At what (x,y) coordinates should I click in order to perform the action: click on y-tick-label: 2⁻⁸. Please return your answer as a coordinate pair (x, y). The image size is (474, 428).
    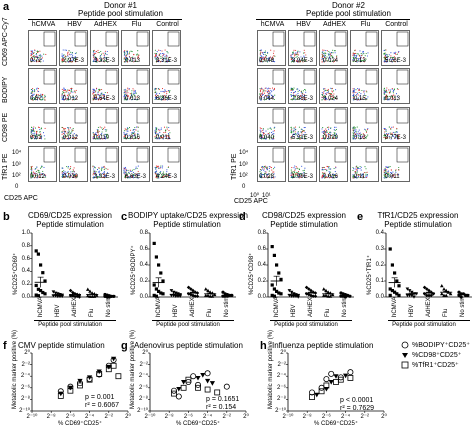
    Looking at the image, I should click on (143, 399).